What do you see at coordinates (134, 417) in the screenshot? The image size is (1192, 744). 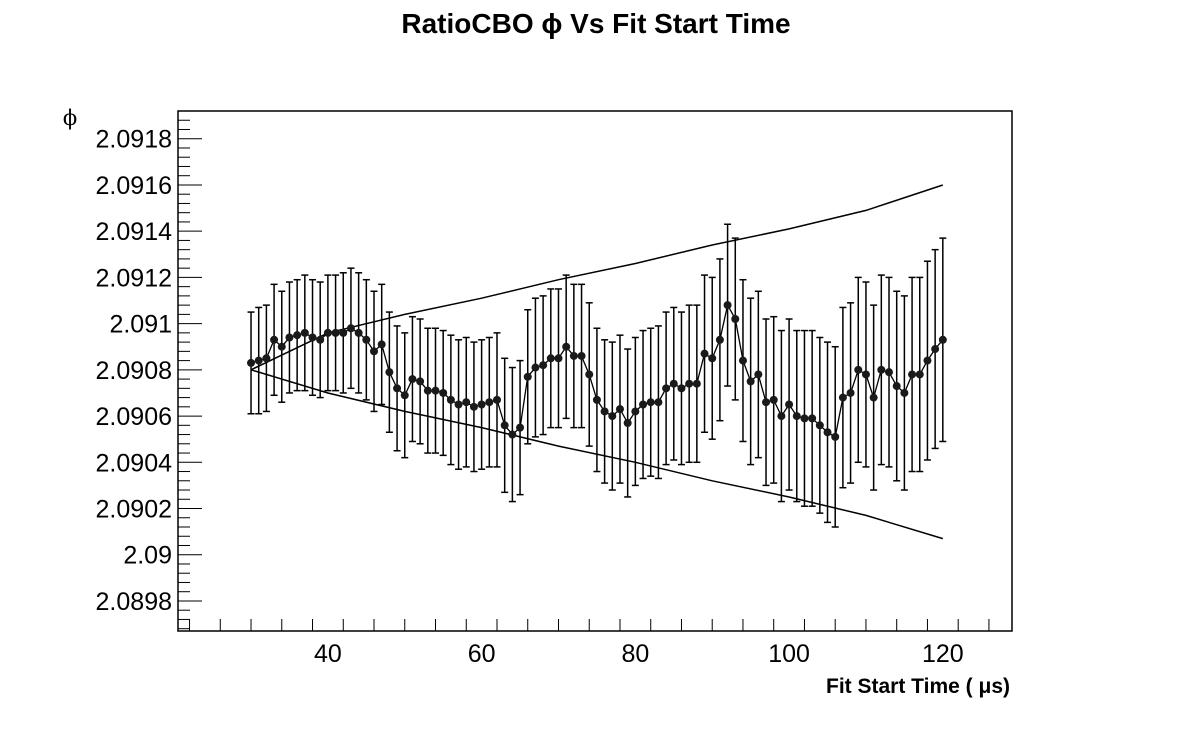 I see `y-tick-label: 2.0906` at bounding box center [134, 417].